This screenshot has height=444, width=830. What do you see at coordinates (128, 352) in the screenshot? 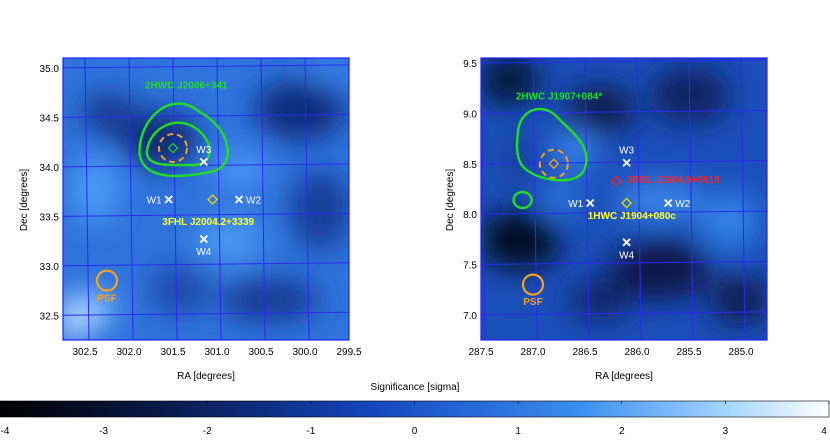
I see `left-x-tick-label: 302.0` at bounding box center [128, 352].